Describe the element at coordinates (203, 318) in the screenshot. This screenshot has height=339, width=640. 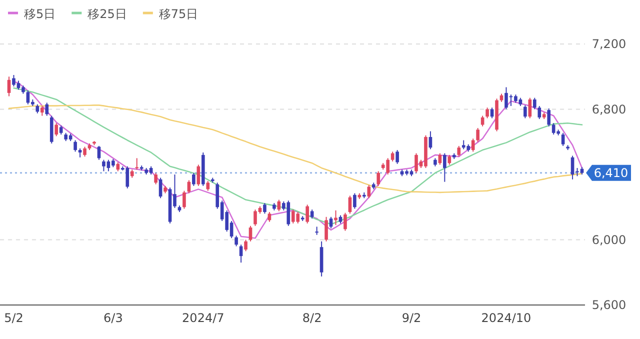
I see `x-tick-label: 2024/7` at that location.